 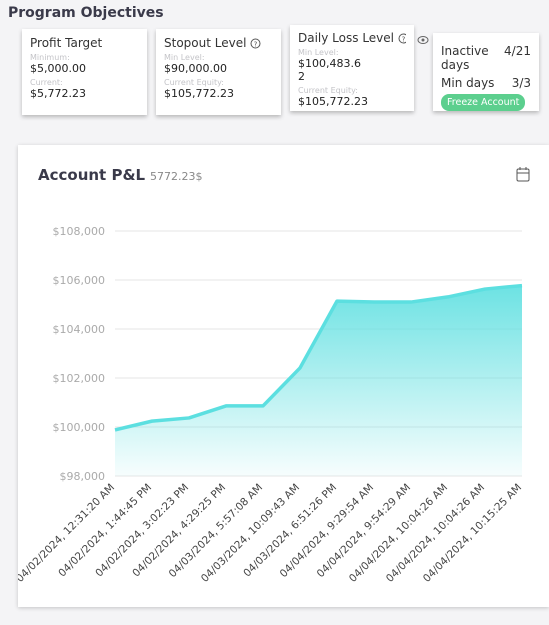 I want to click on chart-title: Account P&L, so click(x=92, y=175).